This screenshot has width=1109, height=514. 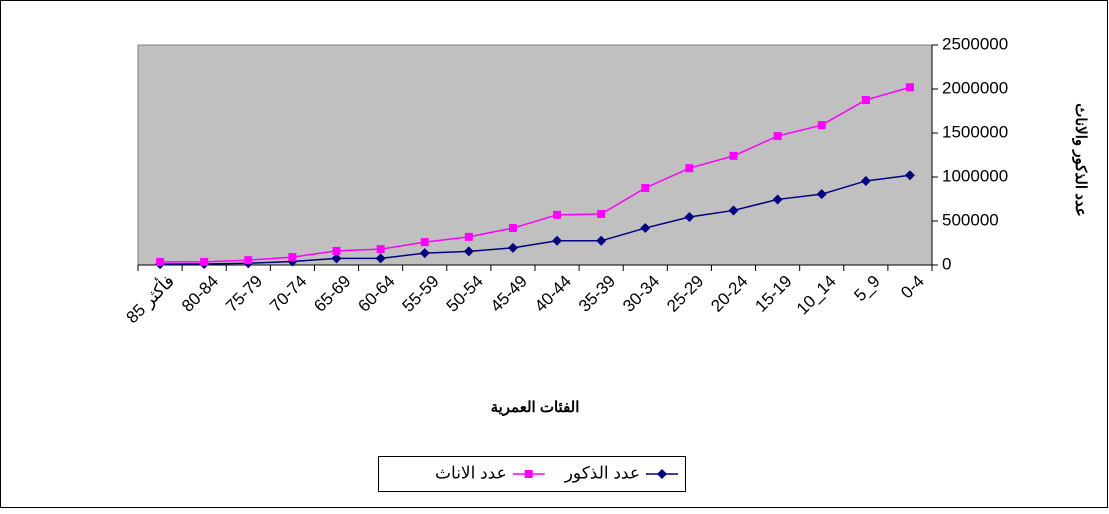 I want to click on y-tick-label: 1500000, so click(x=975, y=131).